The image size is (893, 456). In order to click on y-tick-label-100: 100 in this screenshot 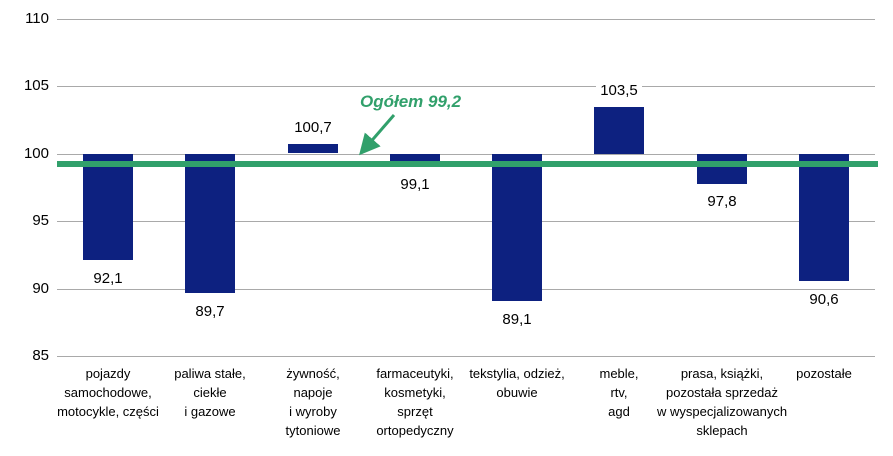, I will do `click(36, 153)`.